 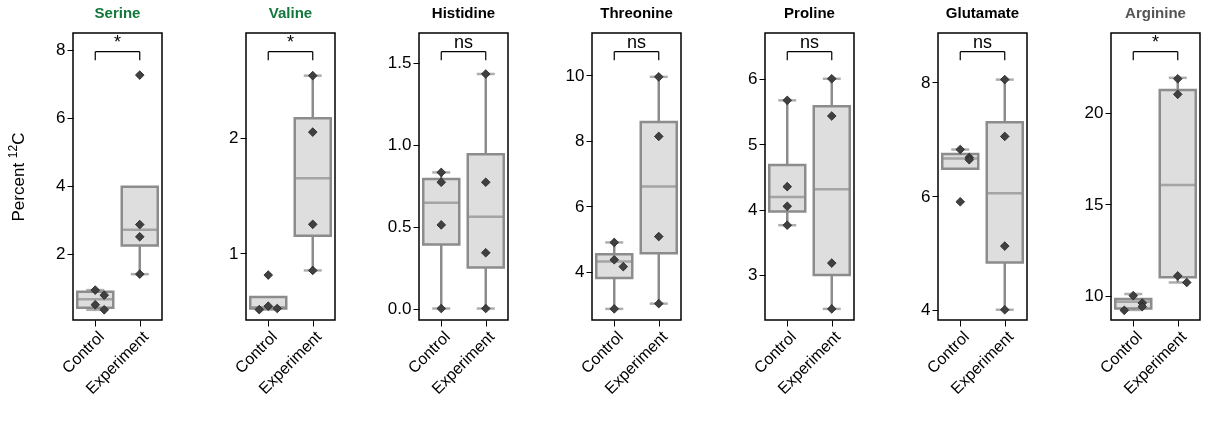 I want to click on chart-title: Valine, so click(x=290, y=12).